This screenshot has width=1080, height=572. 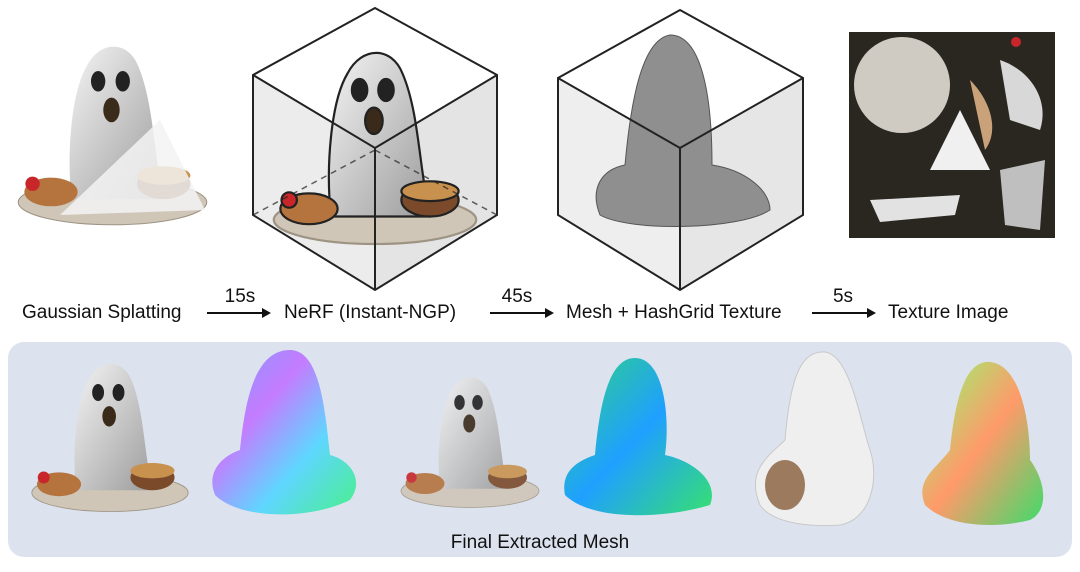 What do you see at coordinates (948, 312) in the screenshot?
I see `stage-label: Texture Image` at bounding box center [948, 312].